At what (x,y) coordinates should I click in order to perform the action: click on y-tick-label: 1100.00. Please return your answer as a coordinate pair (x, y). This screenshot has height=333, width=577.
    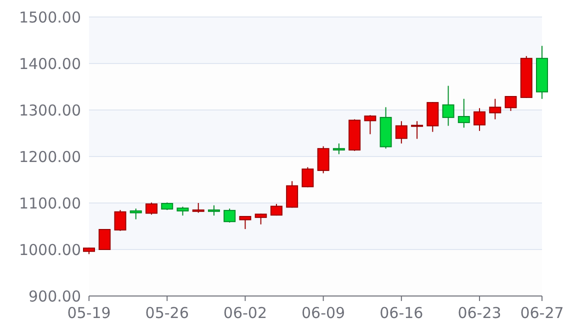
    Looking at the image, I should click on (49, 203).